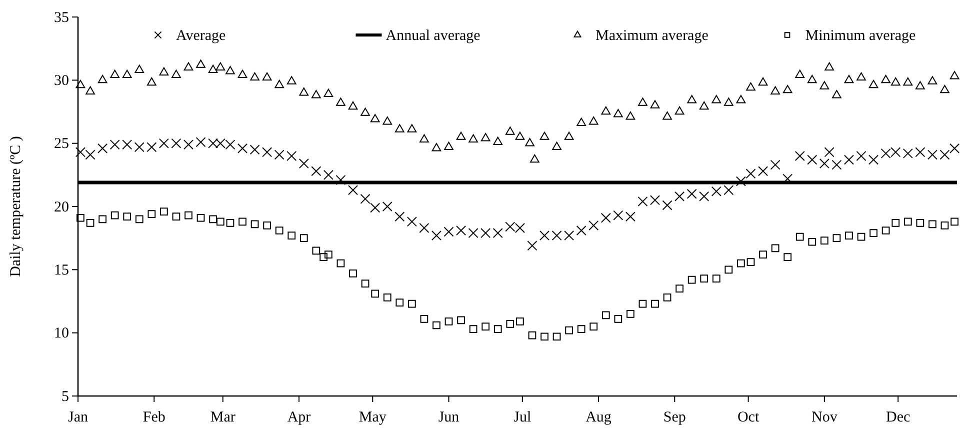 This screenshot has width=968, height=431. What do you see at coordinates (78, 418) in the screenshot?
I see `x-tick-label: Jan` at bounding box center [78, 418].